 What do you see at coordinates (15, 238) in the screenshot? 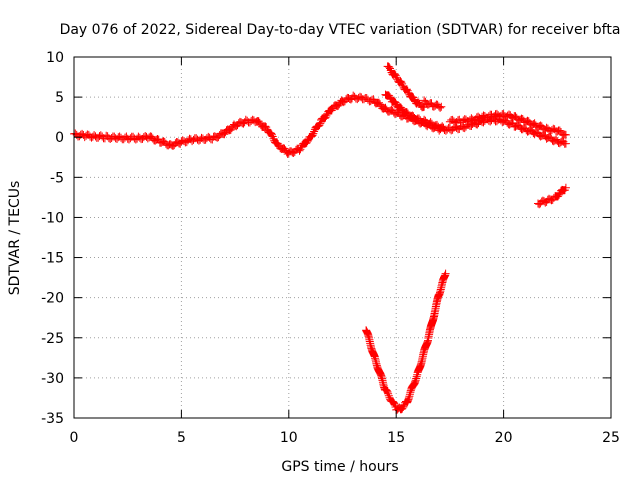
I see `y-axis-label: SDTVAR / TECUs` at bounding box center [15, 238].